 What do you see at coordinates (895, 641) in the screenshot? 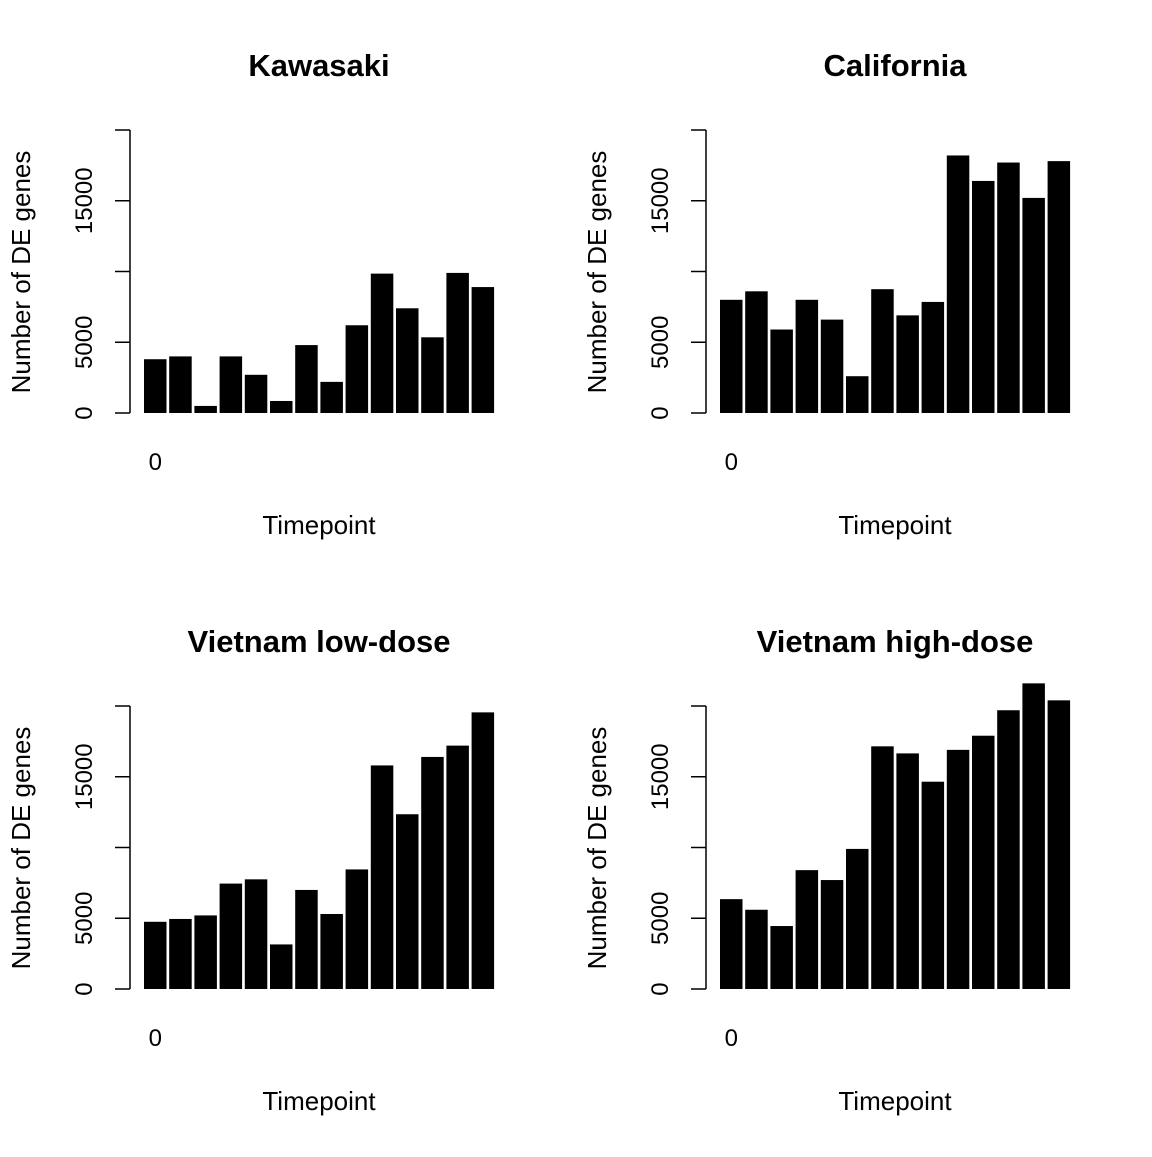
I see `chart-title: Vietnam high-dose` at bounding box center [895, 641].